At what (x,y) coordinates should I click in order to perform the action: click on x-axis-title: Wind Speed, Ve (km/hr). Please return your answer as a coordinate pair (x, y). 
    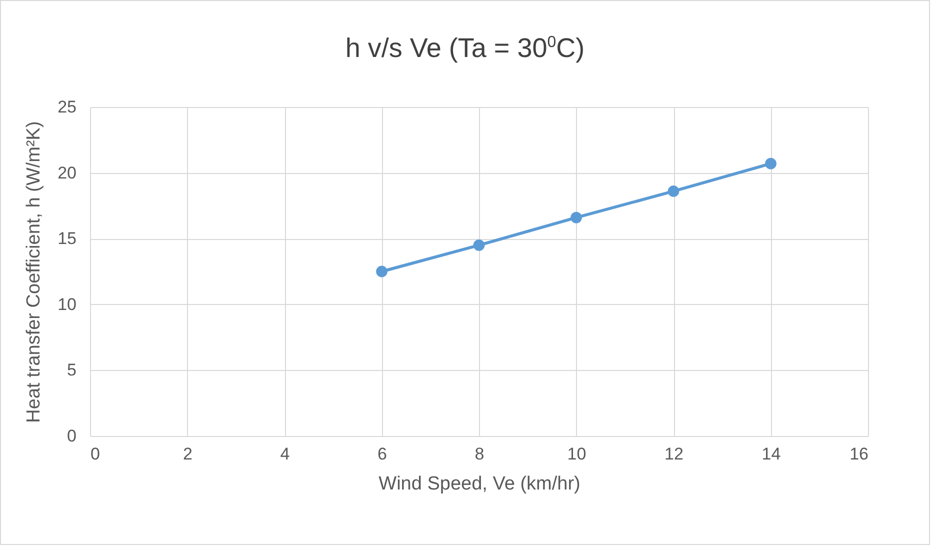
    Looking at the image, I should click on (479, 484).